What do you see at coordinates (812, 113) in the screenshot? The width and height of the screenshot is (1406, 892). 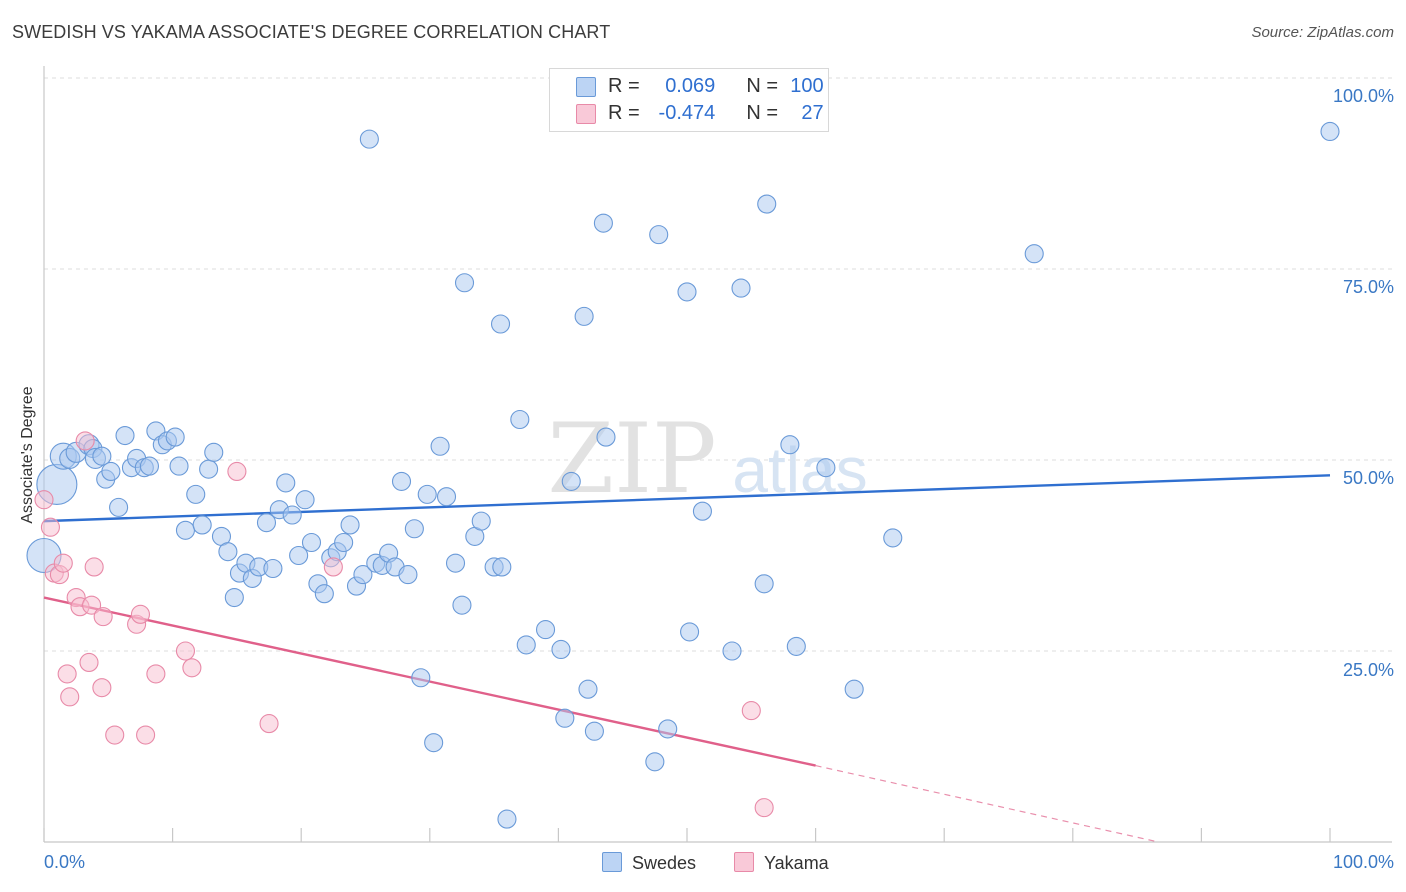 I see `legend-n-value: 27` at bounding box center [812, 113].